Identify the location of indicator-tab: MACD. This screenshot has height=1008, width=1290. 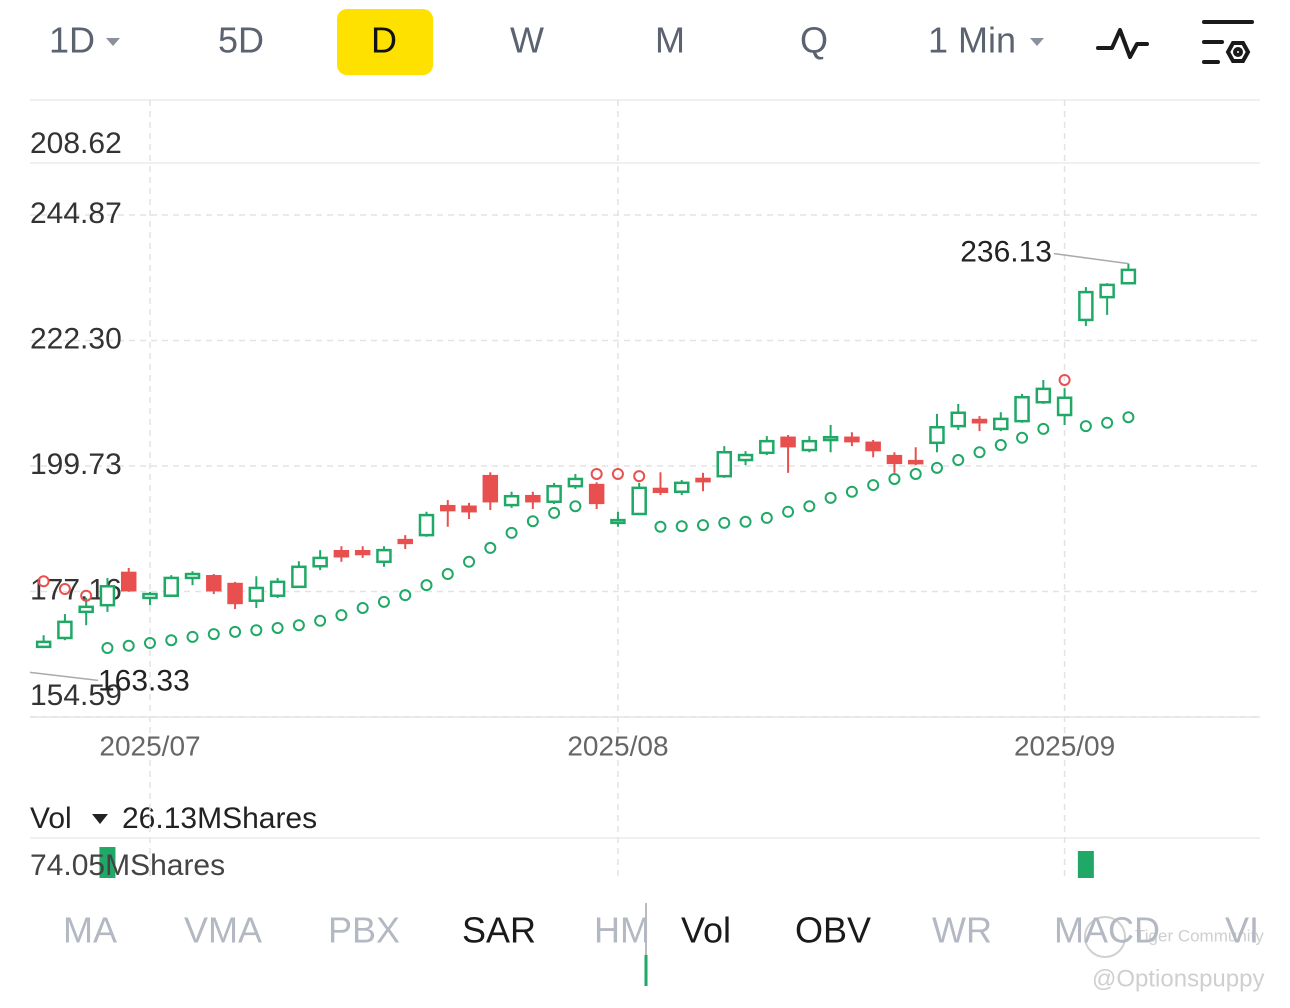
(1107, 930).